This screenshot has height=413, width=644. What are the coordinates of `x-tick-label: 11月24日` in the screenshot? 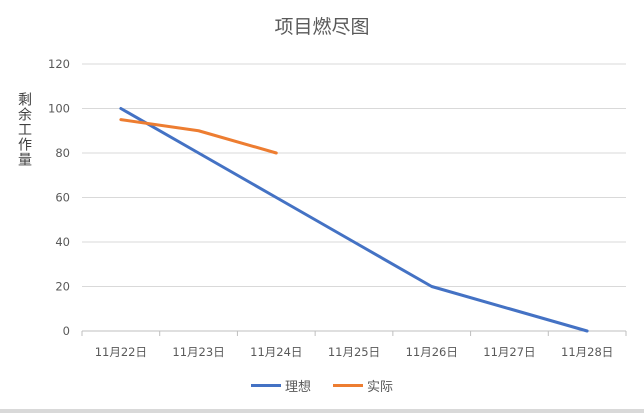 It's located at (276, 352).